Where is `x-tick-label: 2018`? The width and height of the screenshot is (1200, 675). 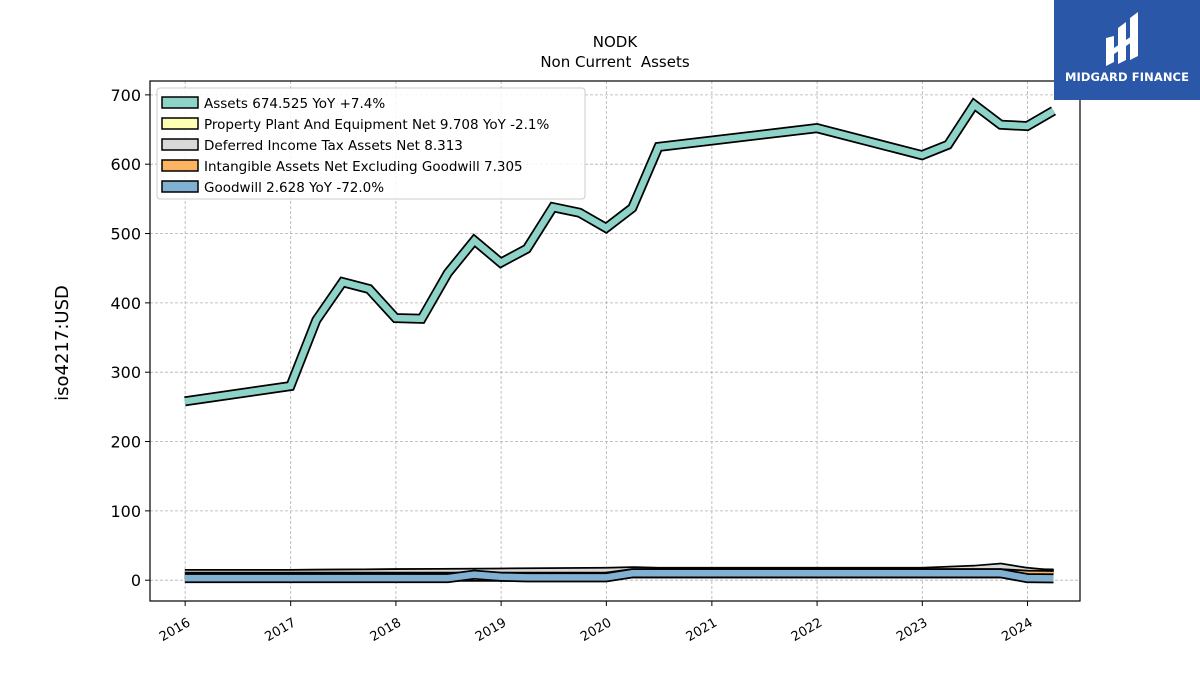 x-tick-label: 2018 is located at coordinates (386, 630).